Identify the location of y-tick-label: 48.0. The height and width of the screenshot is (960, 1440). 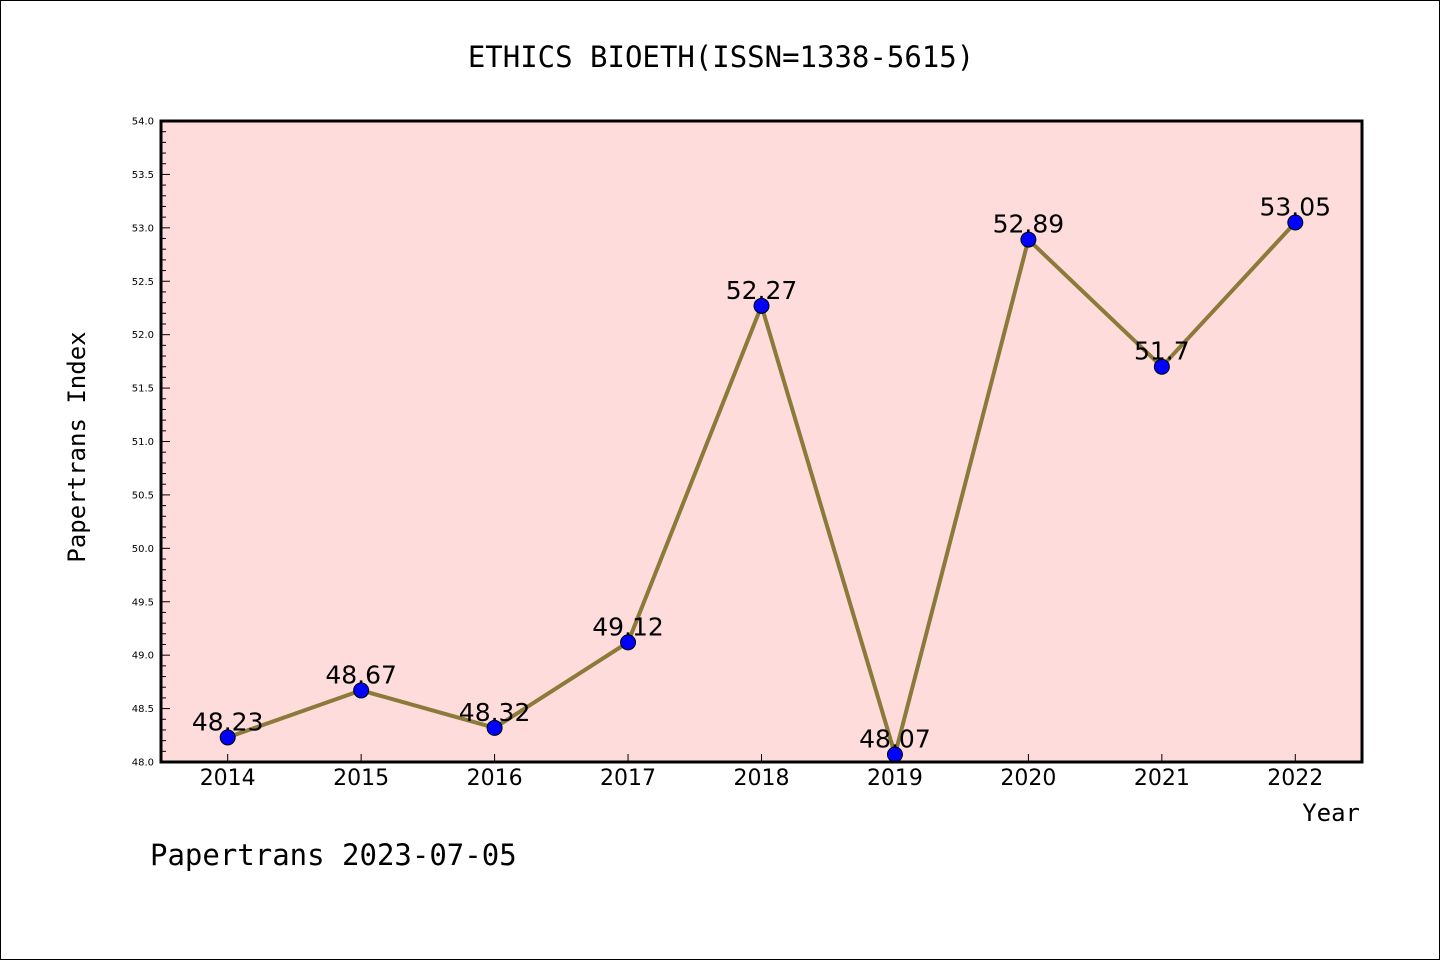
(143, 763).